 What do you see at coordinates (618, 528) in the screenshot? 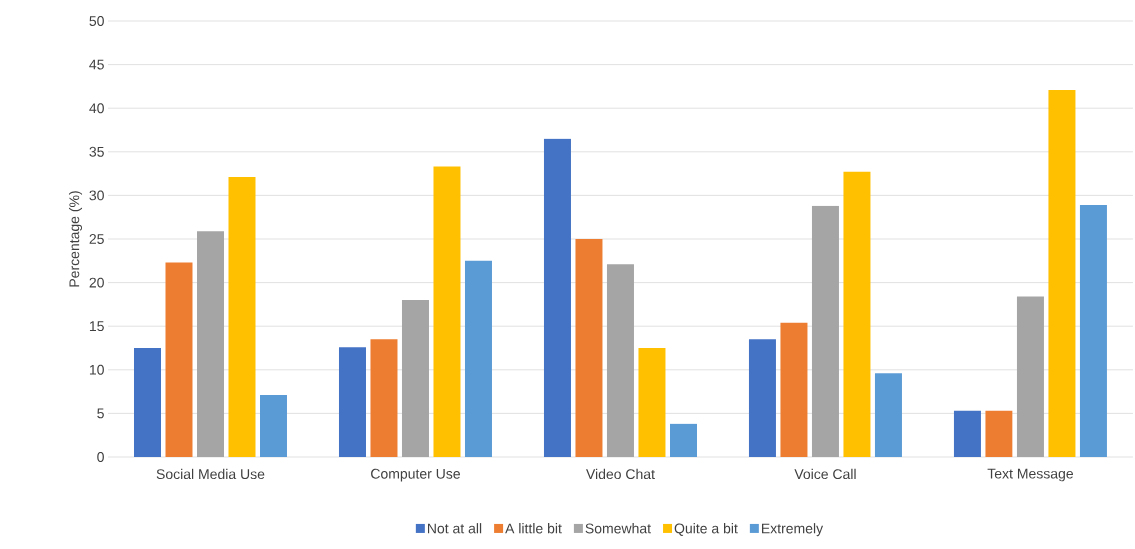
I see `legend-label: Somewhat` at bounding box center [618, 528].